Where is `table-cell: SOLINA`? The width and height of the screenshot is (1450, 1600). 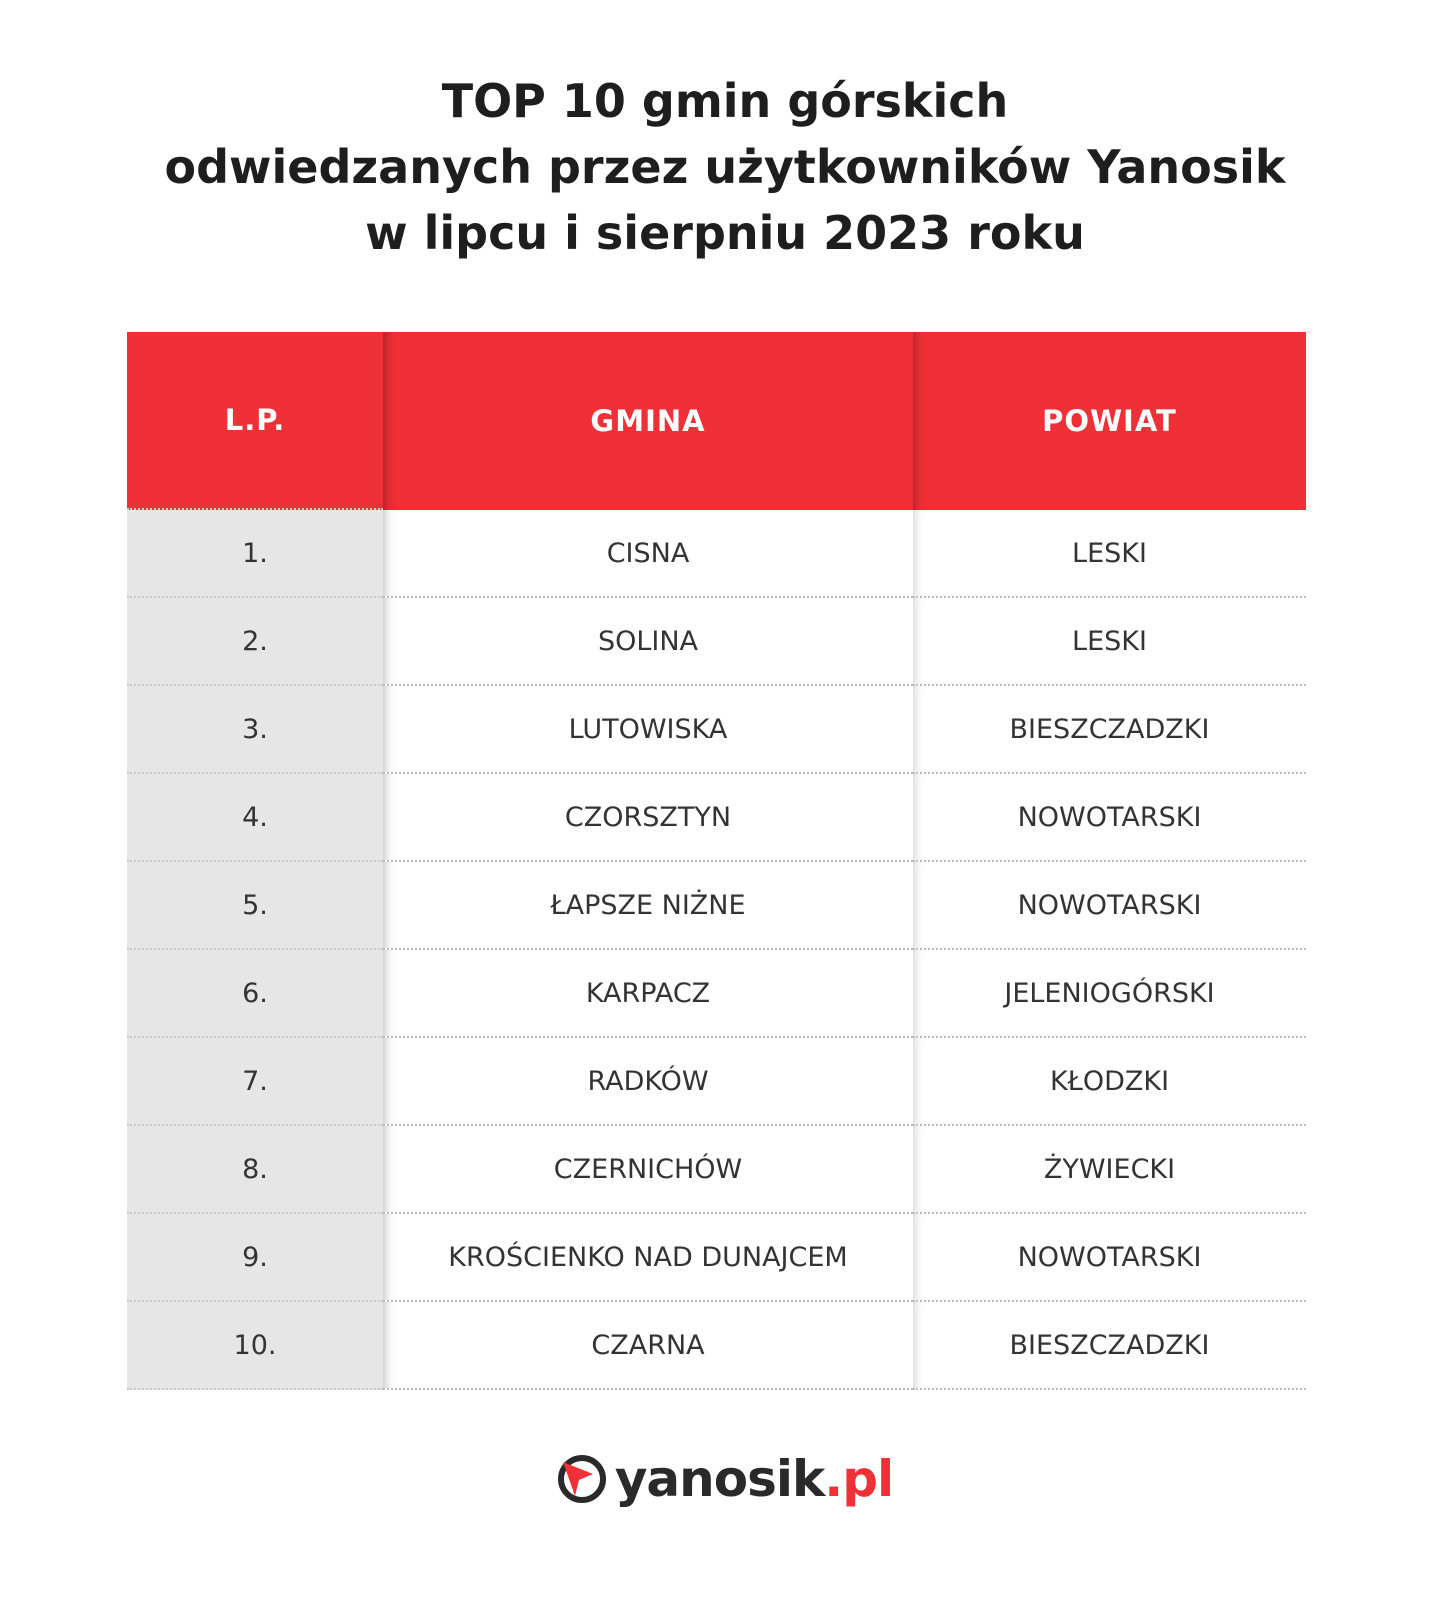 table-cell: SOLINA is located at coordinates (648, 642).